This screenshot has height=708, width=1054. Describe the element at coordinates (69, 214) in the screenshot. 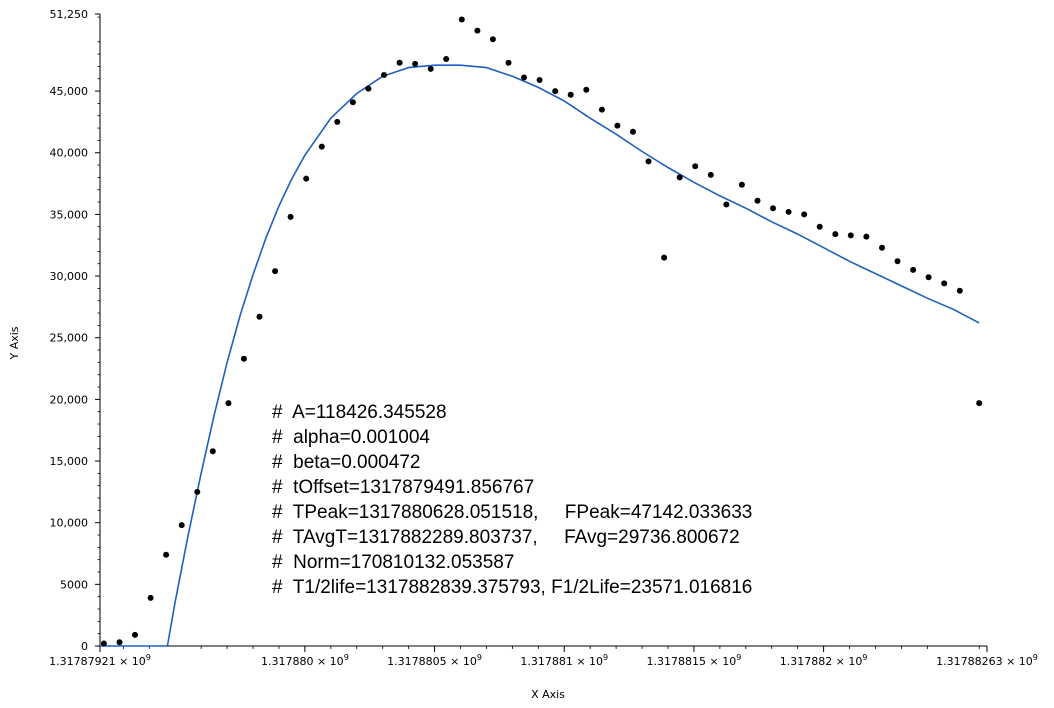

I see `y-tick-label: 35,000` at that location.